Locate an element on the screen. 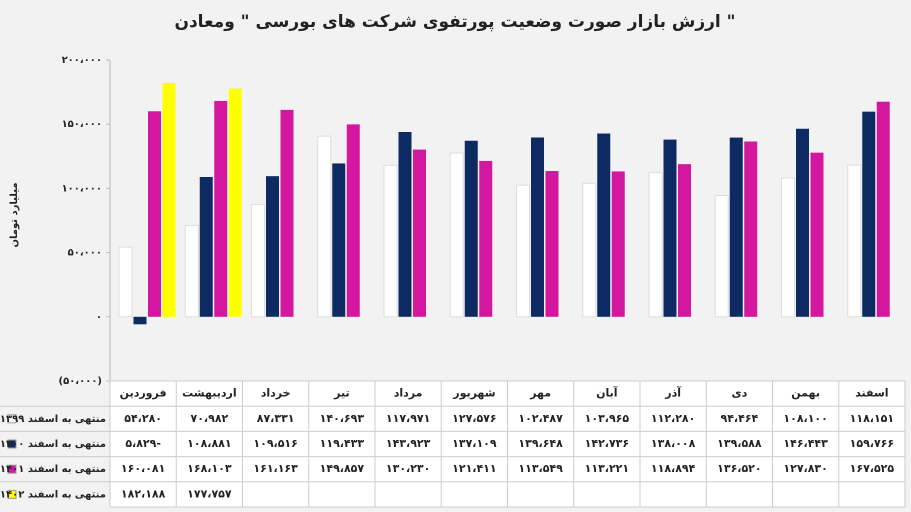 This screenshot has height=512, width=911. x-tick-label: بهمن is located at coordinates (805, 393).